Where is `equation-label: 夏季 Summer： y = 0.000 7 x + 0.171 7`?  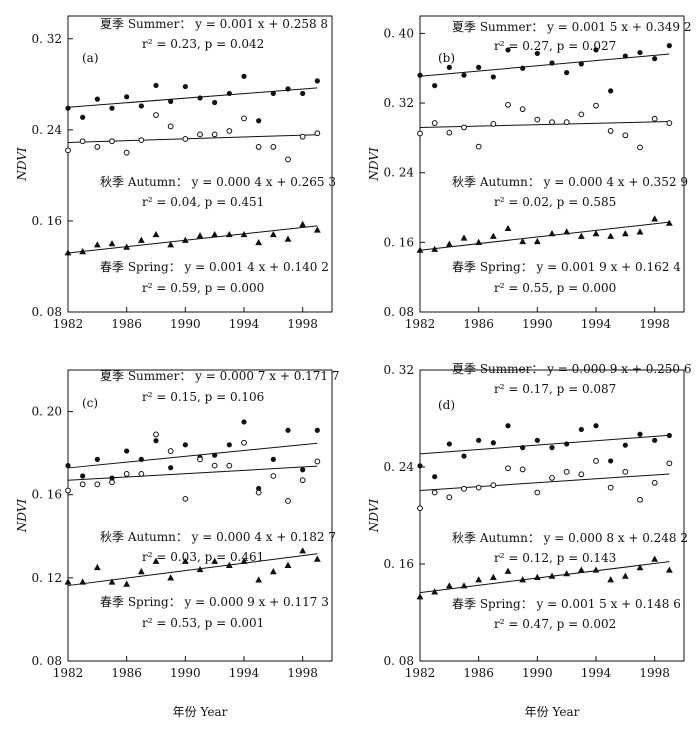
equation-label: 夏季 Summer： y = 0.000 7 x + 0.171 7 is located at coordinates (220, 376).